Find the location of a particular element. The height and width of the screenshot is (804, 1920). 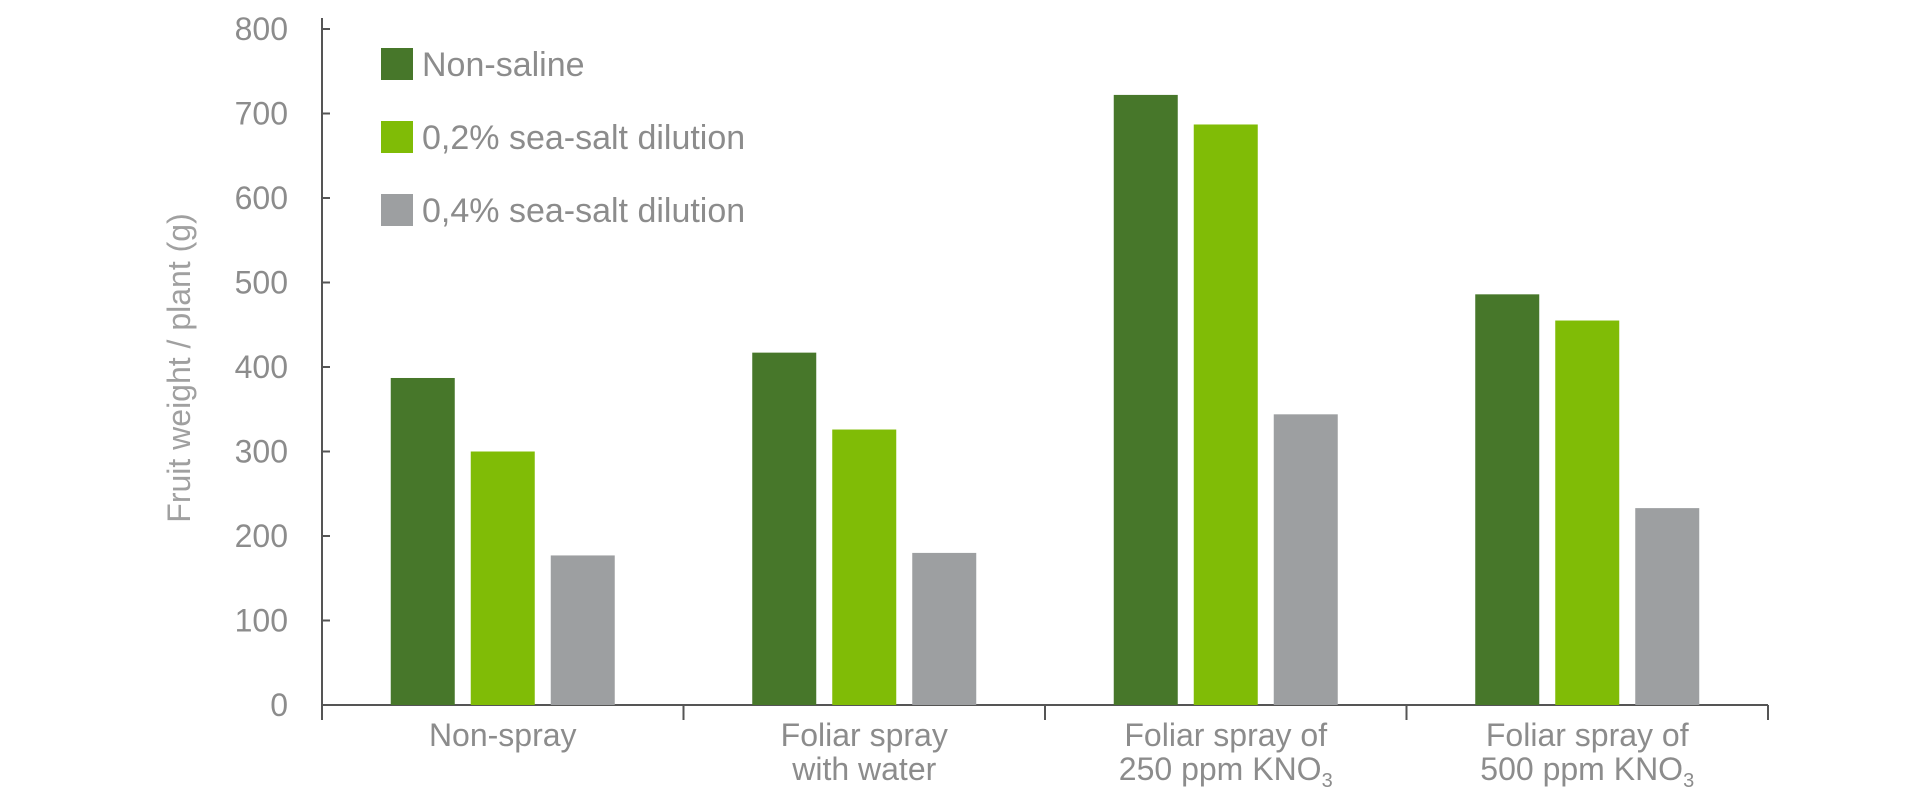

x-category-label: Foliar spray is located at coordinates (864, 735).